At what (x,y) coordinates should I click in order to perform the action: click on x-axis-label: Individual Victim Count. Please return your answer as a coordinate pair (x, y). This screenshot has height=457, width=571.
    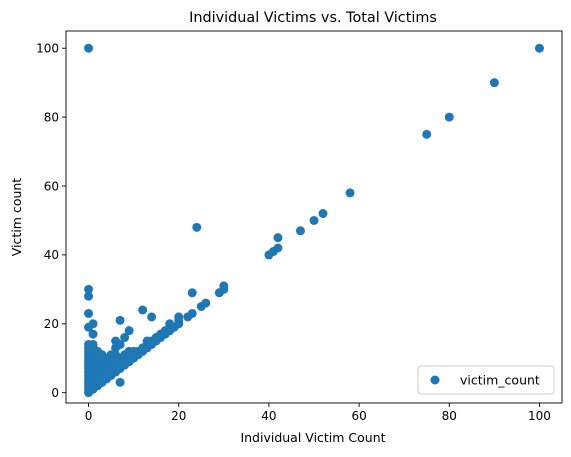
    Looking at the image, I should click on (312, 437).